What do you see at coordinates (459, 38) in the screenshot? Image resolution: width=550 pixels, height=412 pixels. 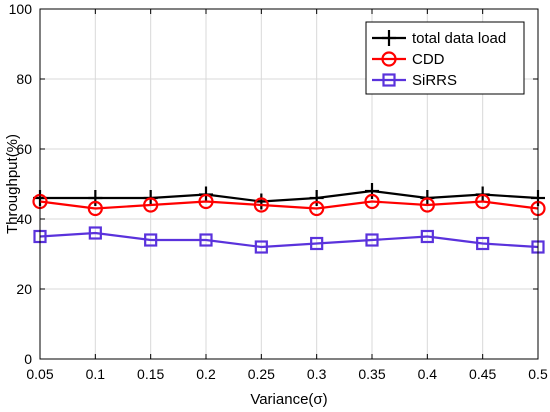 I see `legend-label: total data load` at bounding box center [459, 38].